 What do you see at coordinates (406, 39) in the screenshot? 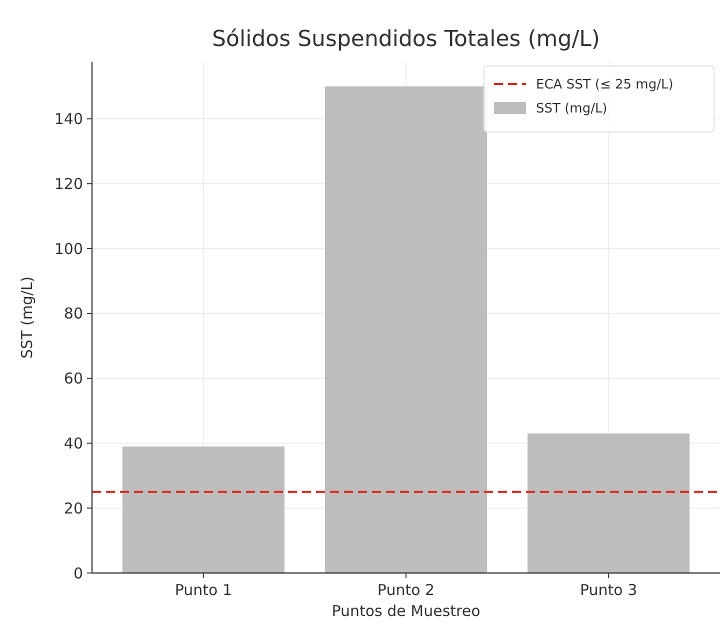
I see `chart-title: Sólidos Suspendidos Totales (mg/L)` at bounding box center [406, 39].